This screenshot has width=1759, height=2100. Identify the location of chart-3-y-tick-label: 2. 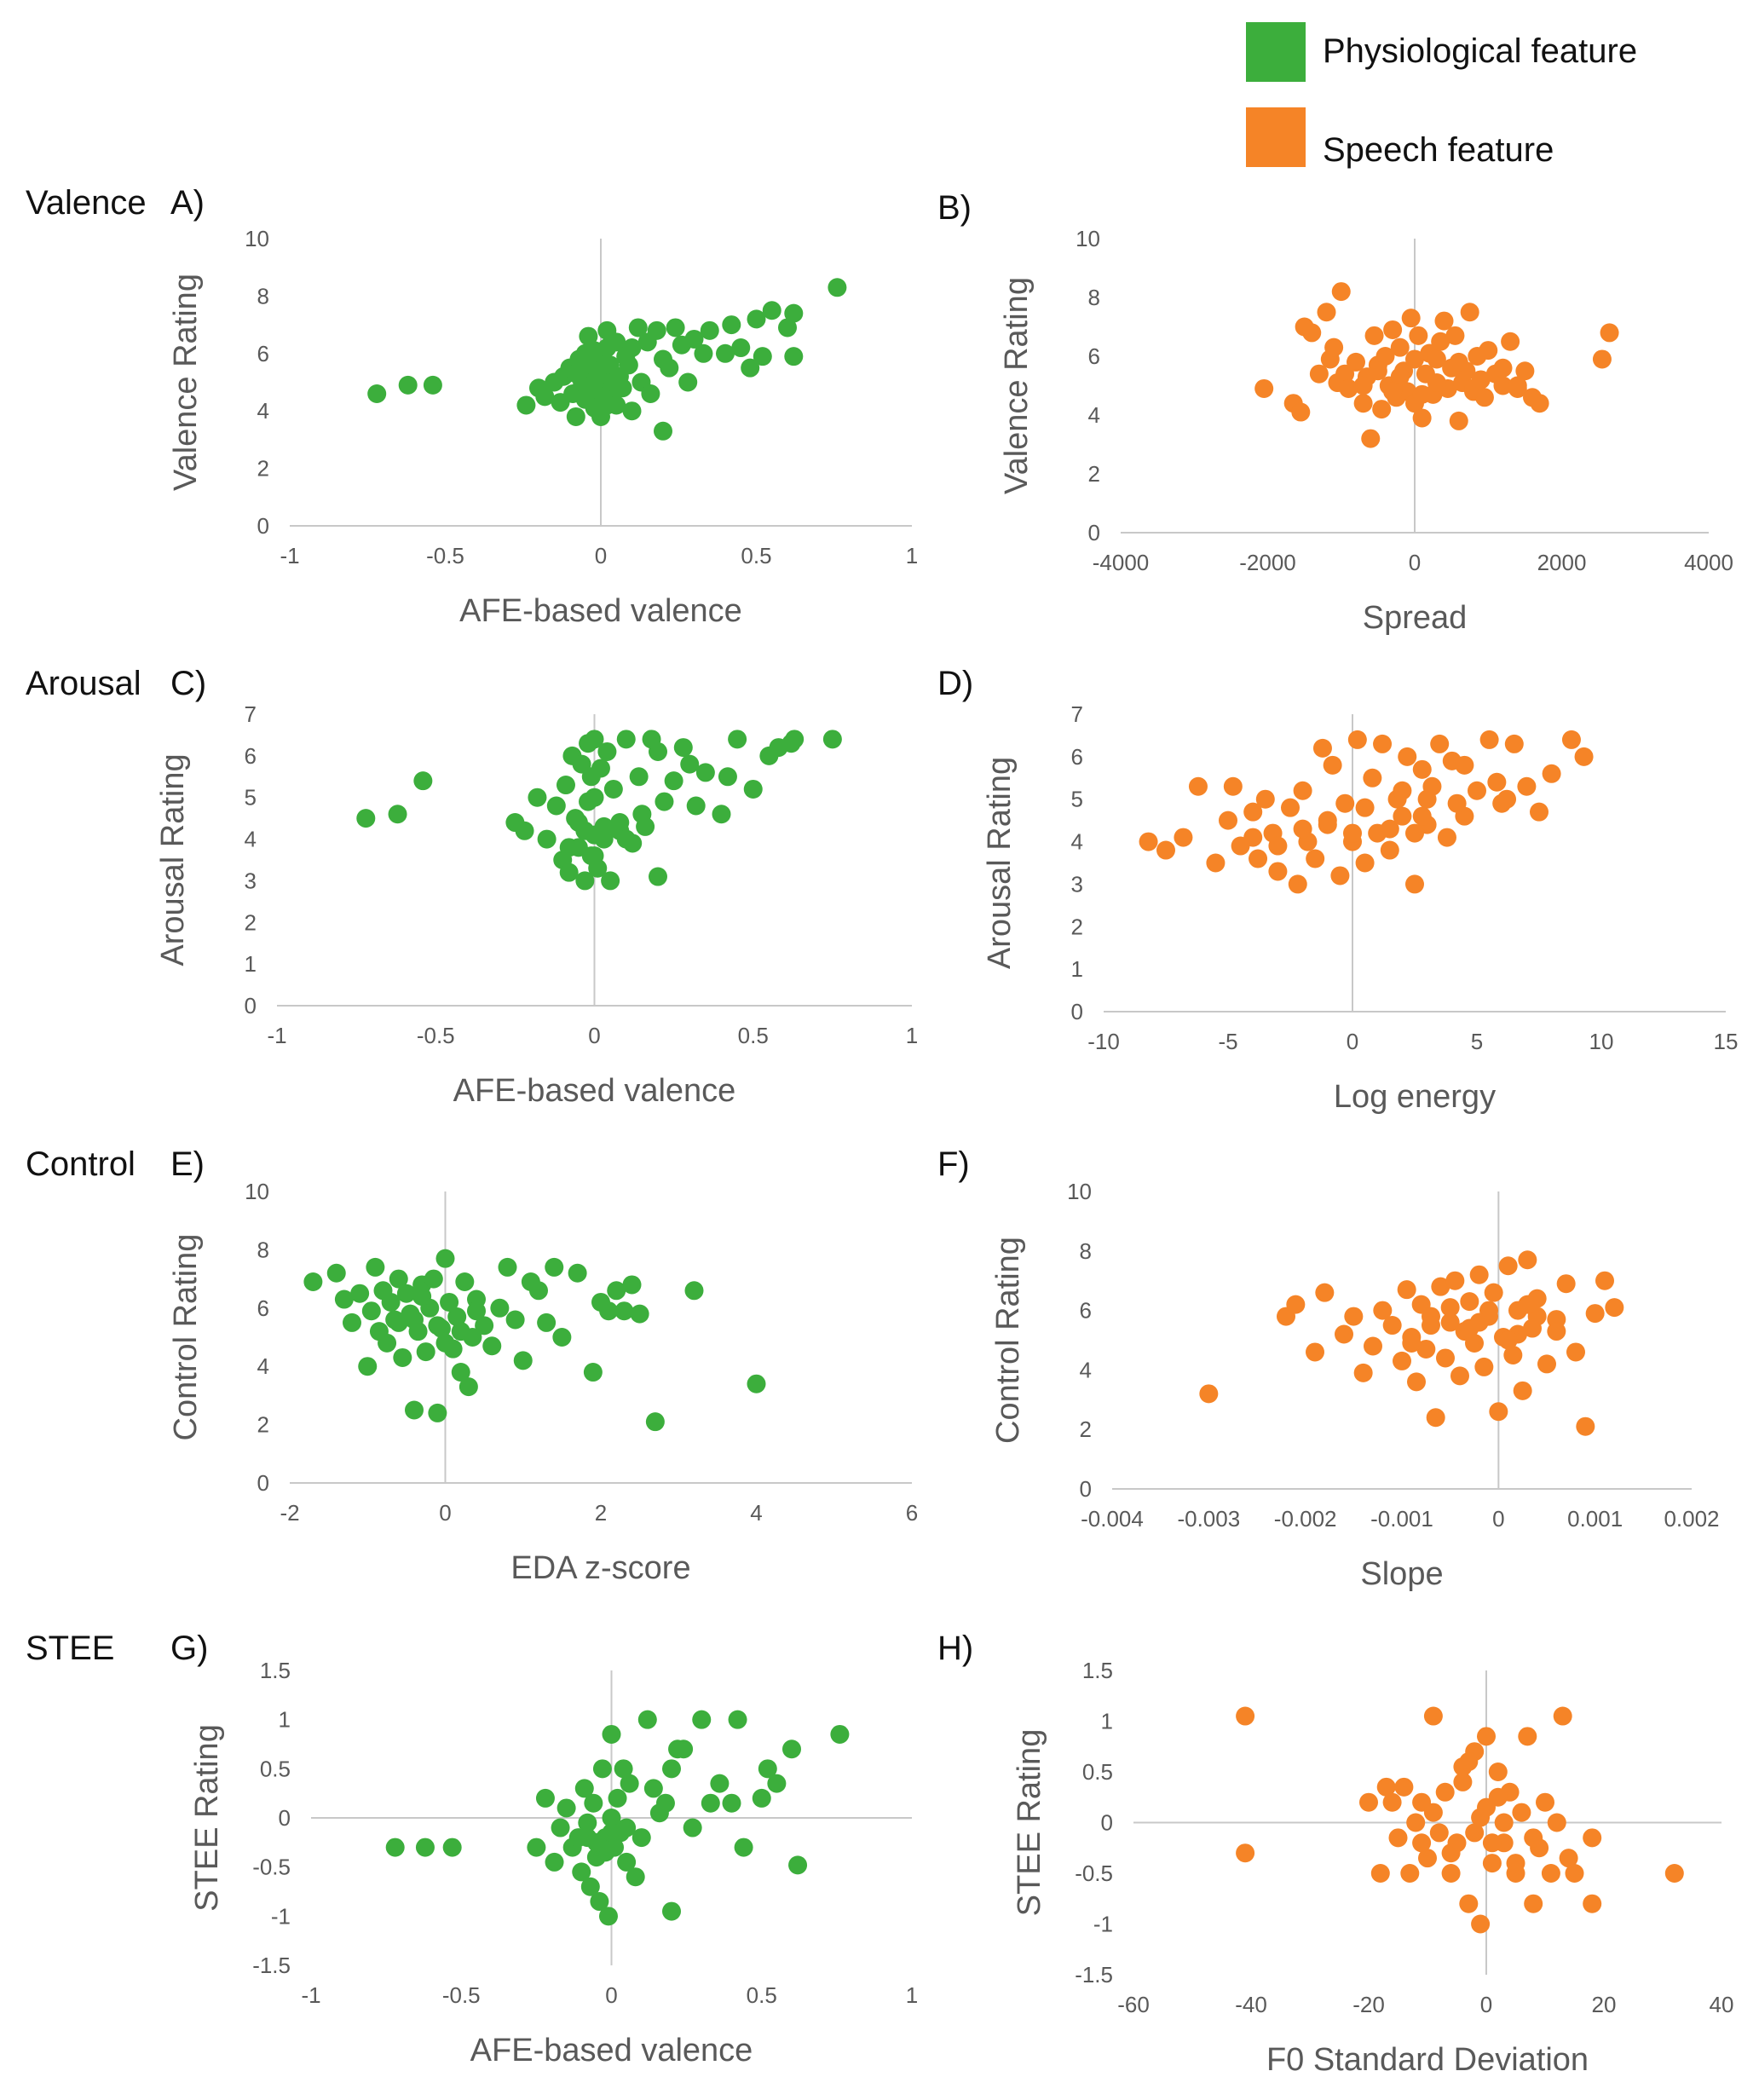
(251, 922).